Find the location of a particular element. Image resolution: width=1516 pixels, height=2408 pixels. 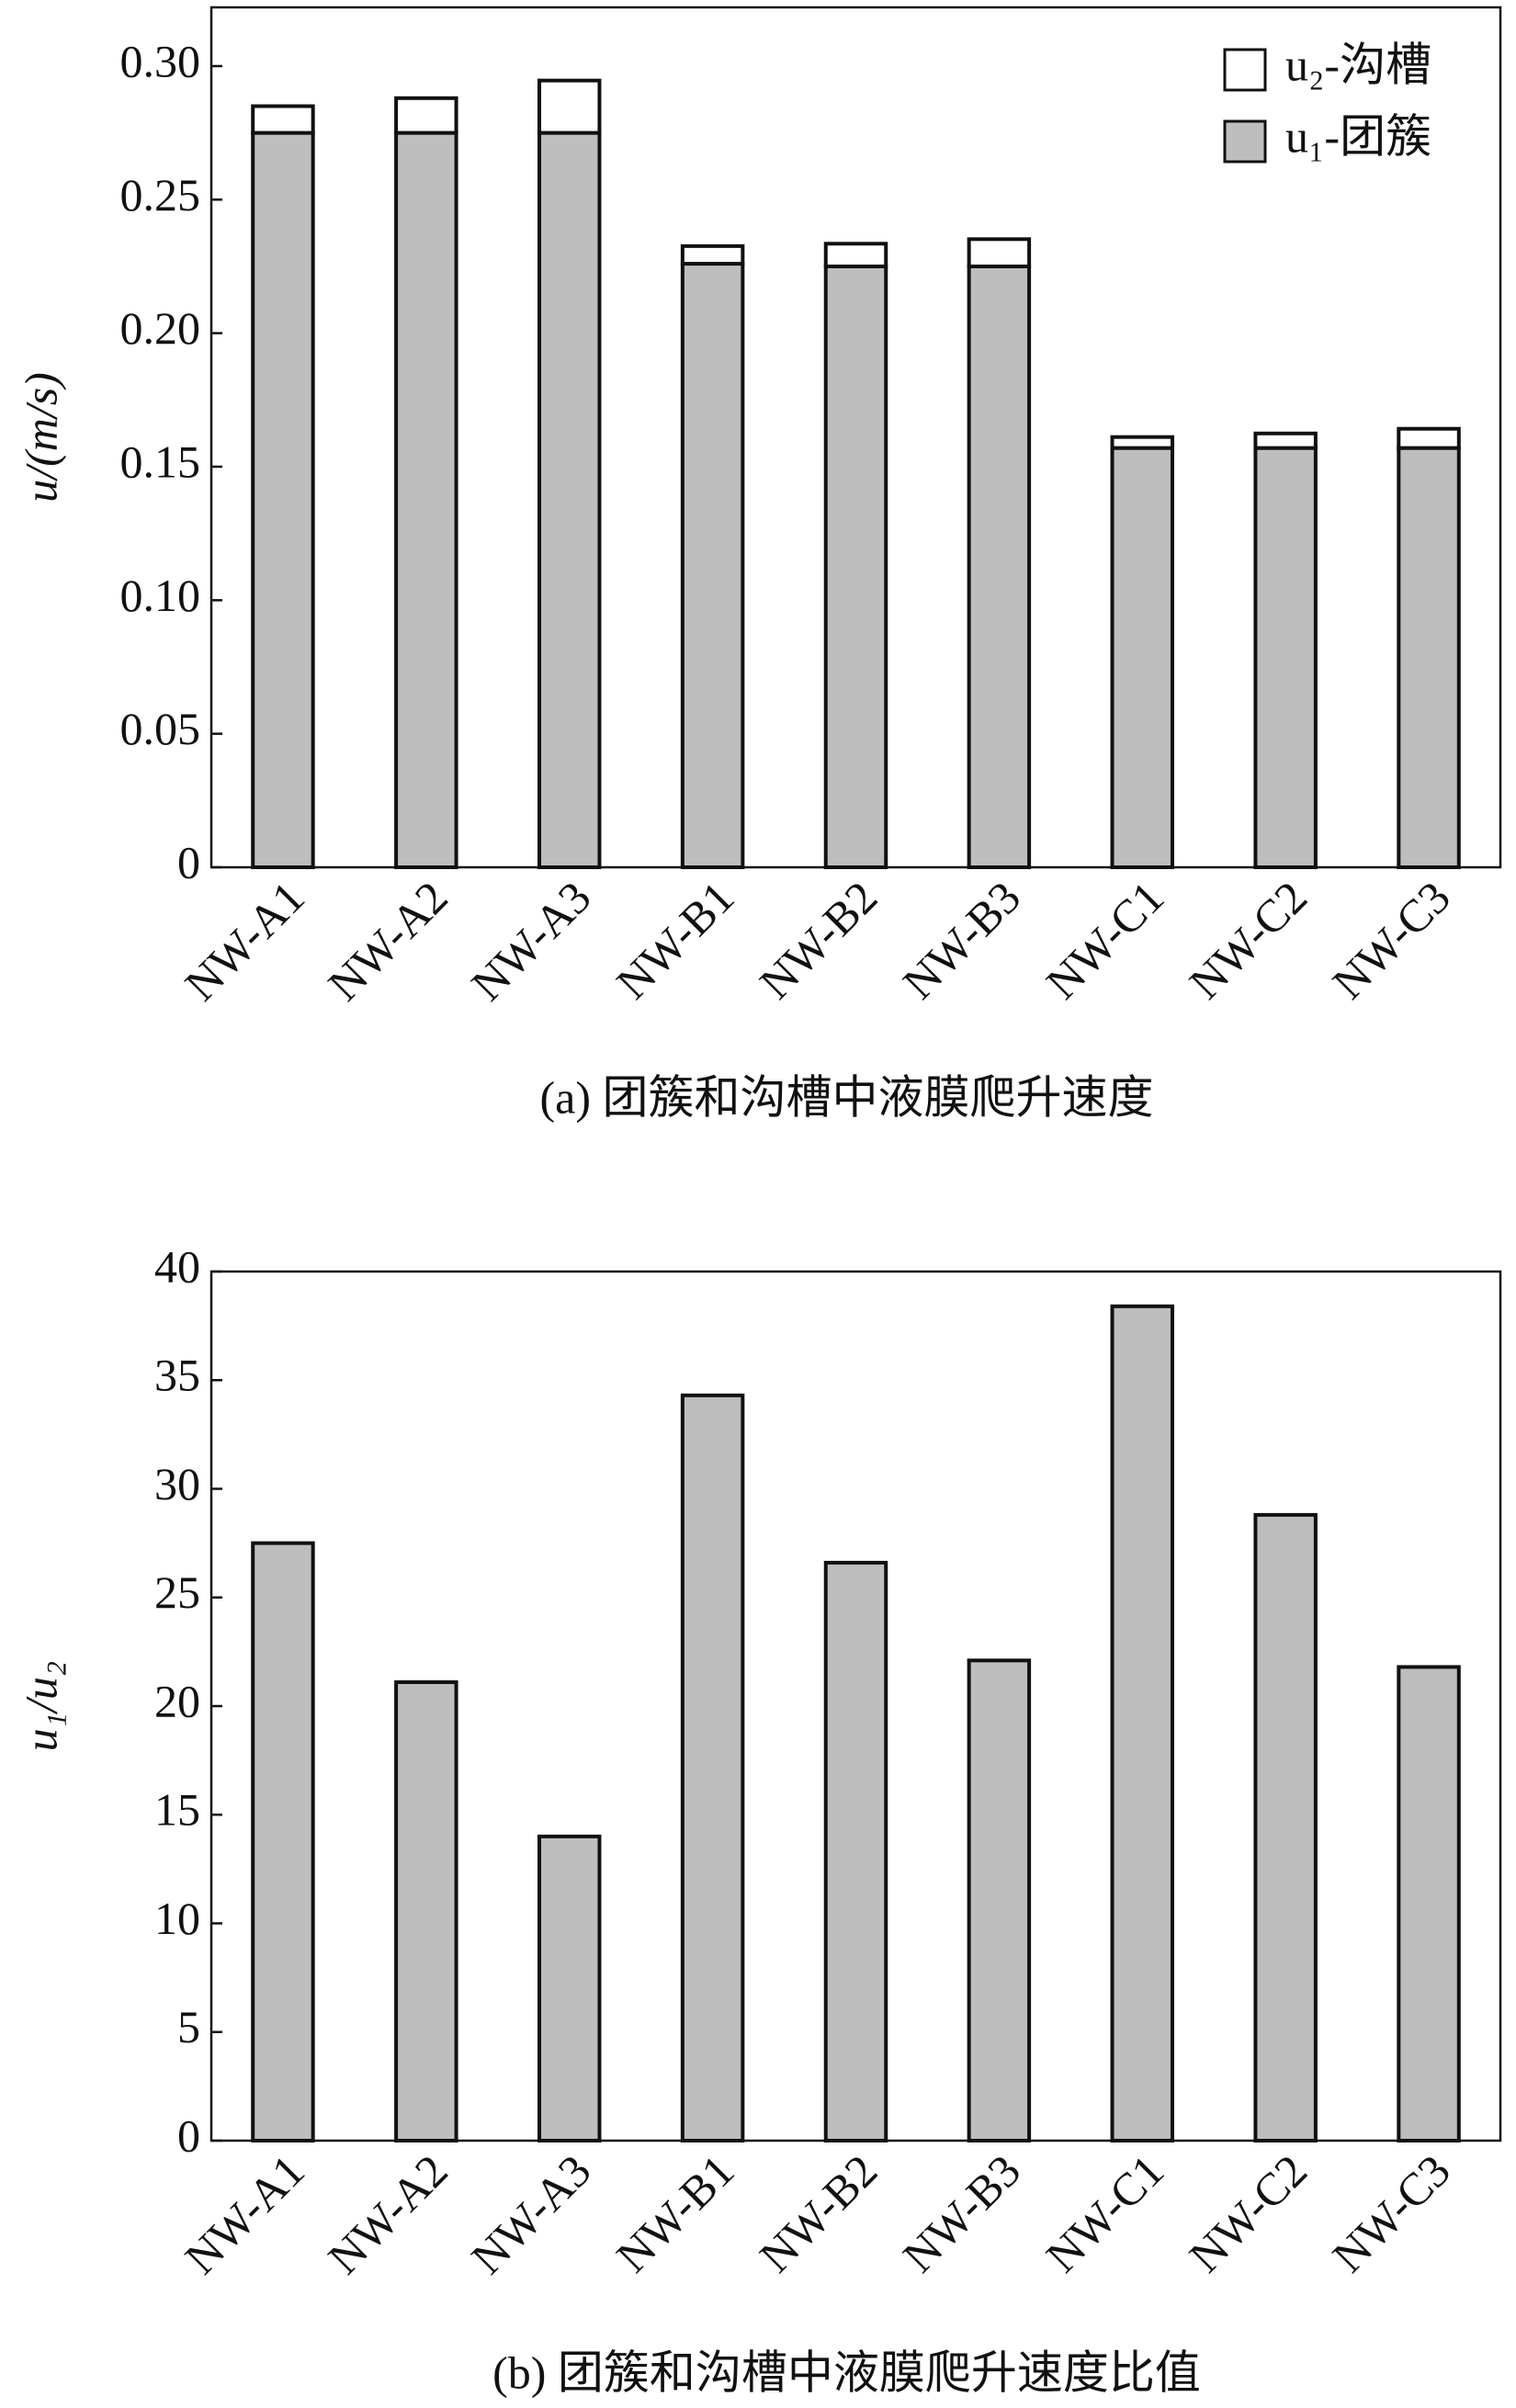

y-axis-label: u/(m/s) is located at coordinates (40, 438).